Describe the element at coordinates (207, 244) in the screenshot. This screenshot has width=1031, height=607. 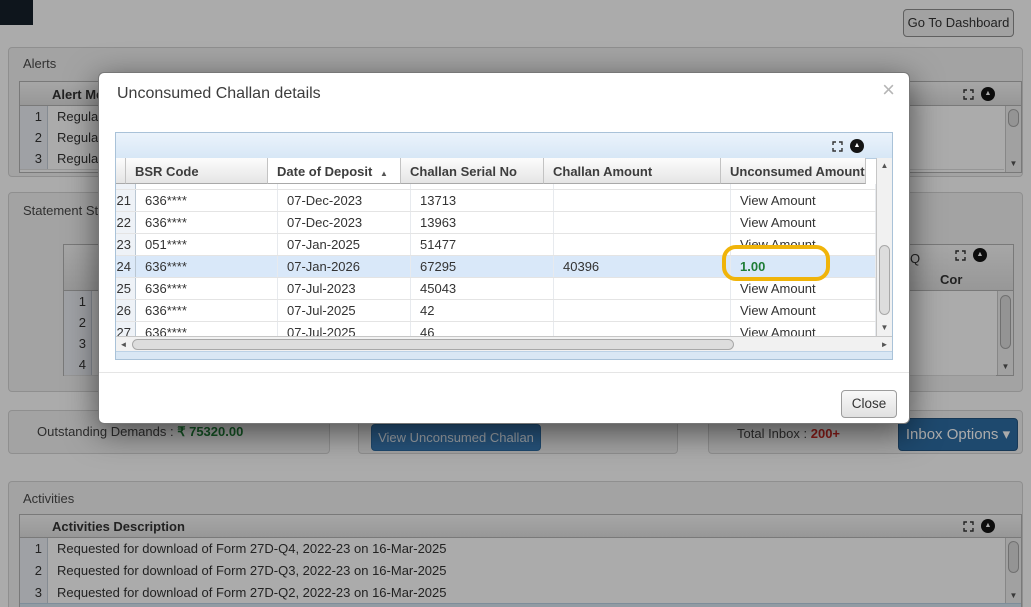
I see `bsr-code-cell: 051****` at that location.